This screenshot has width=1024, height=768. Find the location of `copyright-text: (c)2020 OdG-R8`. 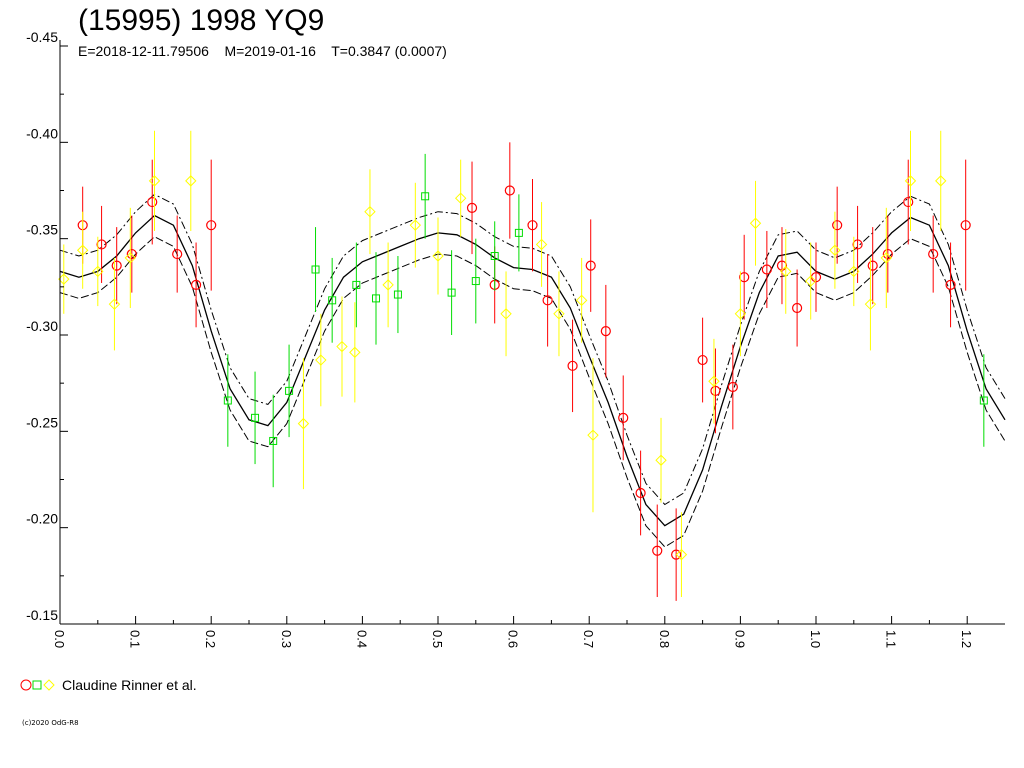

copyright-text: (c)2020 OdG-R8 is located at coordinates (50, 723).